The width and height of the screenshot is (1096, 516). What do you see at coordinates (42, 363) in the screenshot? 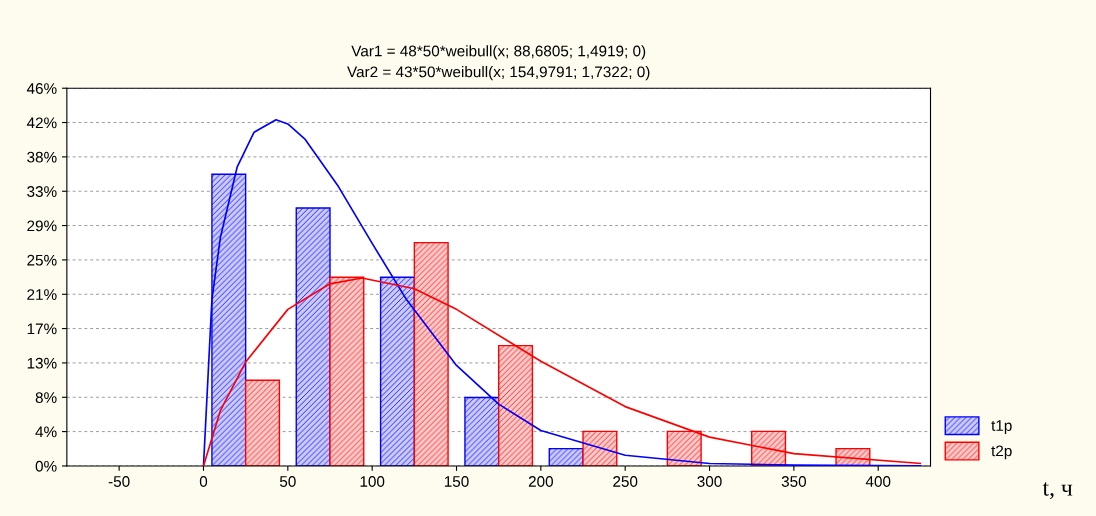
I see `y-tick-label: 13%` at bounding box center [42, 363].